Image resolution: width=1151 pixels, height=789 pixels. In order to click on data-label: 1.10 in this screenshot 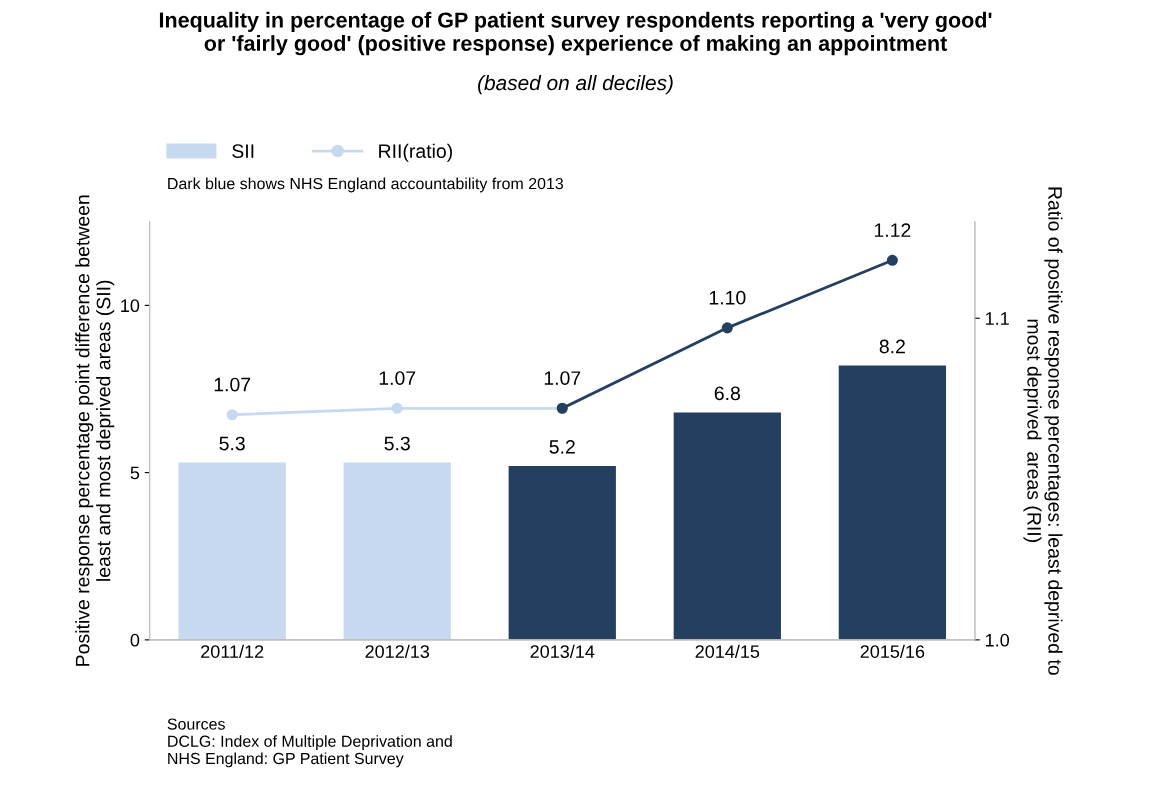, I will do `click(727, 297)`.